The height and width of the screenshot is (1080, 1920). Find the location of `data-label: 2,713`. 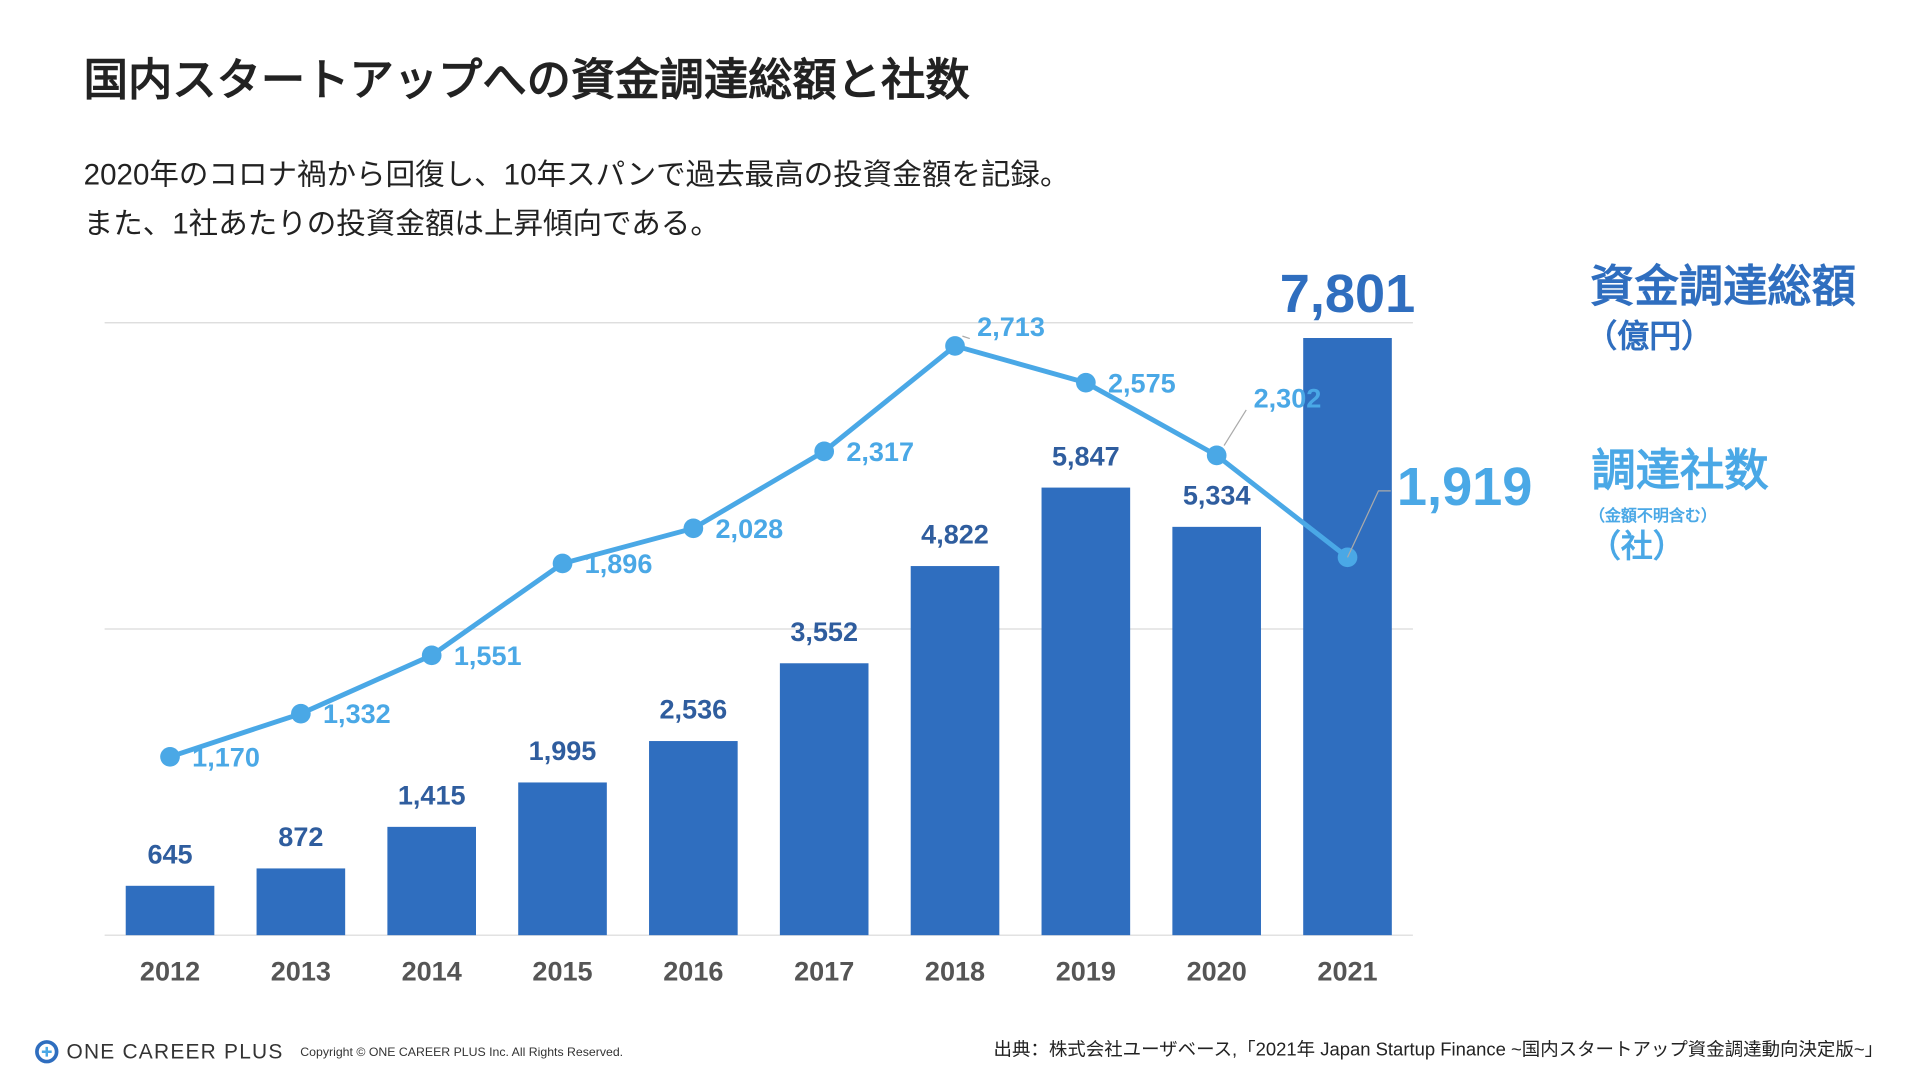

data-label: 2,713 is located at coordinates (1011, 327).